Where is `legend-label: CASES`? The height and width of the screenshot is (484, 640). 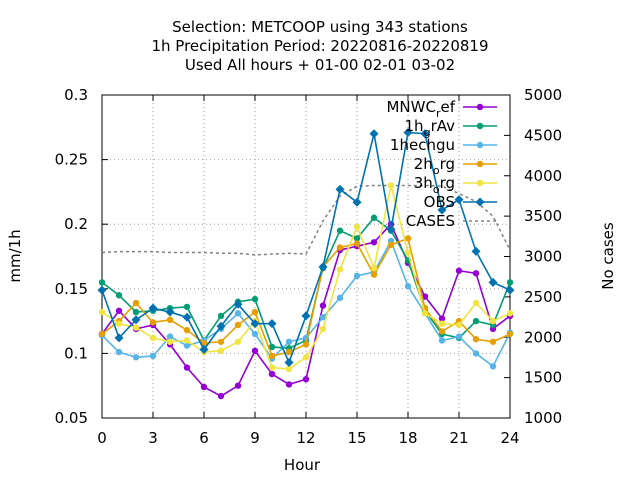
legend-label: CASES is located at coordinates (430, 221).